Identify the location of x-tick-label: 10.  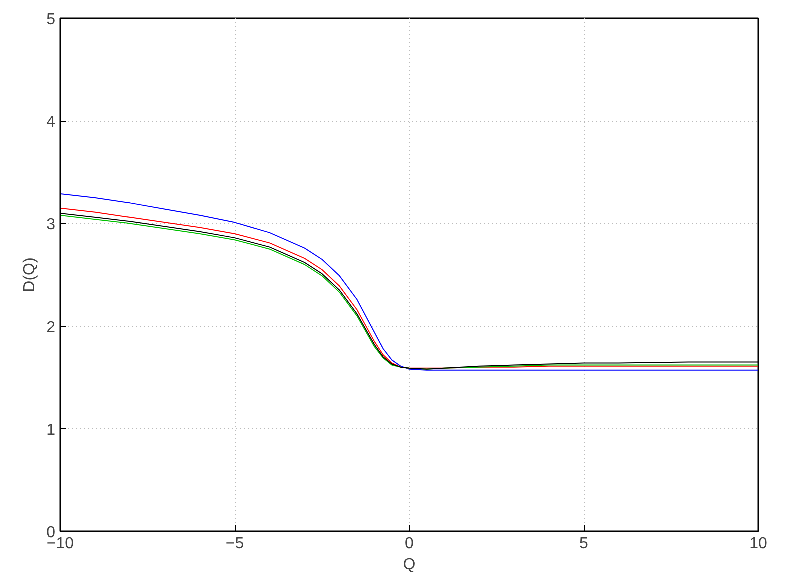
(759, 544).